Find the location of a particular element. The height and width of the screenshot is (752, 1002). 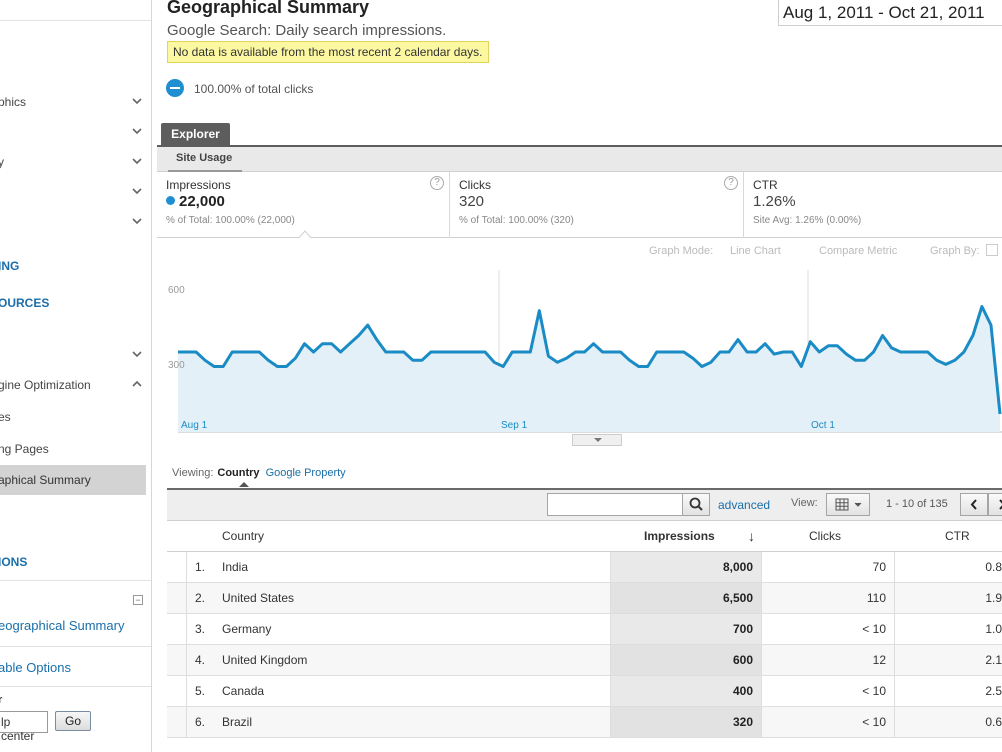

table-row: 5. Canada 400 < 10 2.5 is located at coordinates (584, 691).